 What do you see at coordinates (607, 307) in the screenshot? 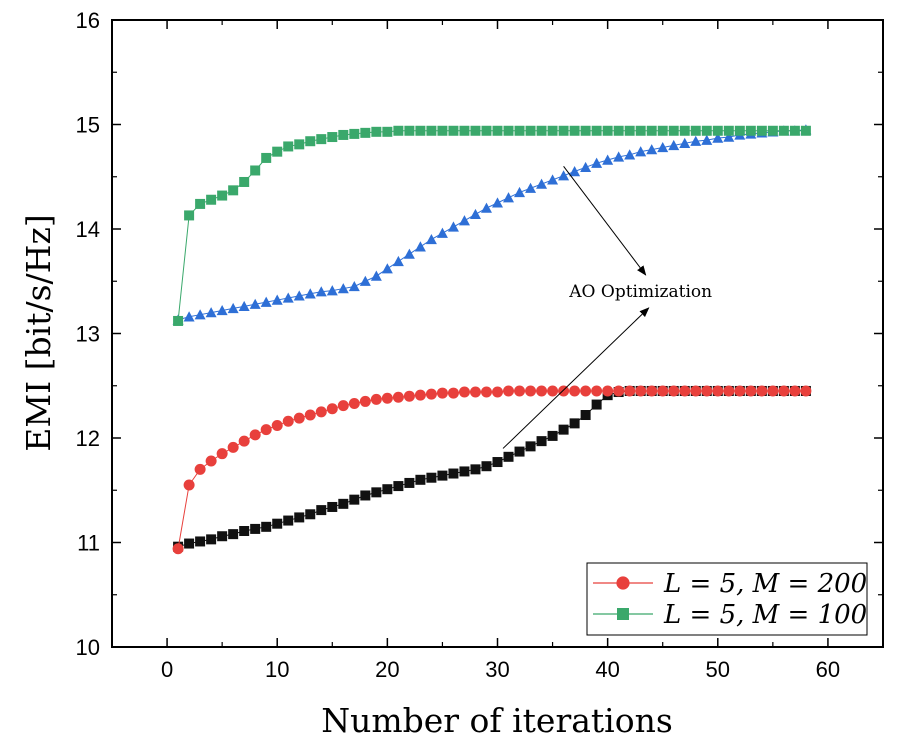
I see `annotation: AO Optimization` at bounding box center [607, 307].